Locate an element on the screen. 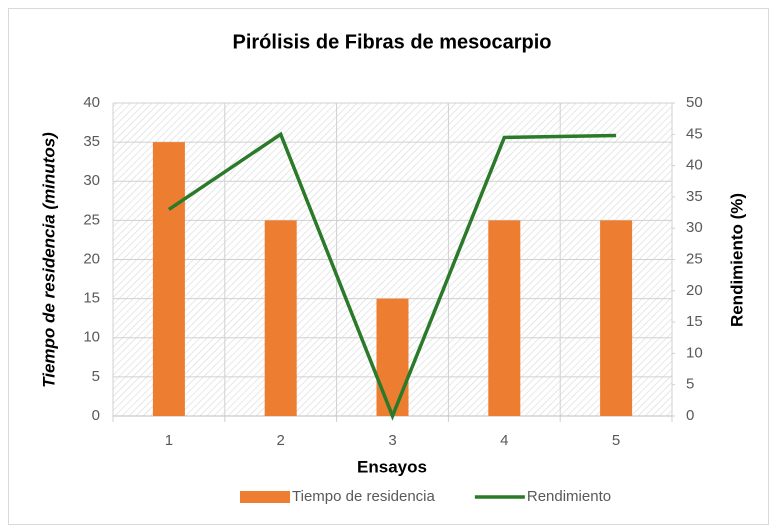  y2-tick-label: 10 is located at coordinates (694, 352).